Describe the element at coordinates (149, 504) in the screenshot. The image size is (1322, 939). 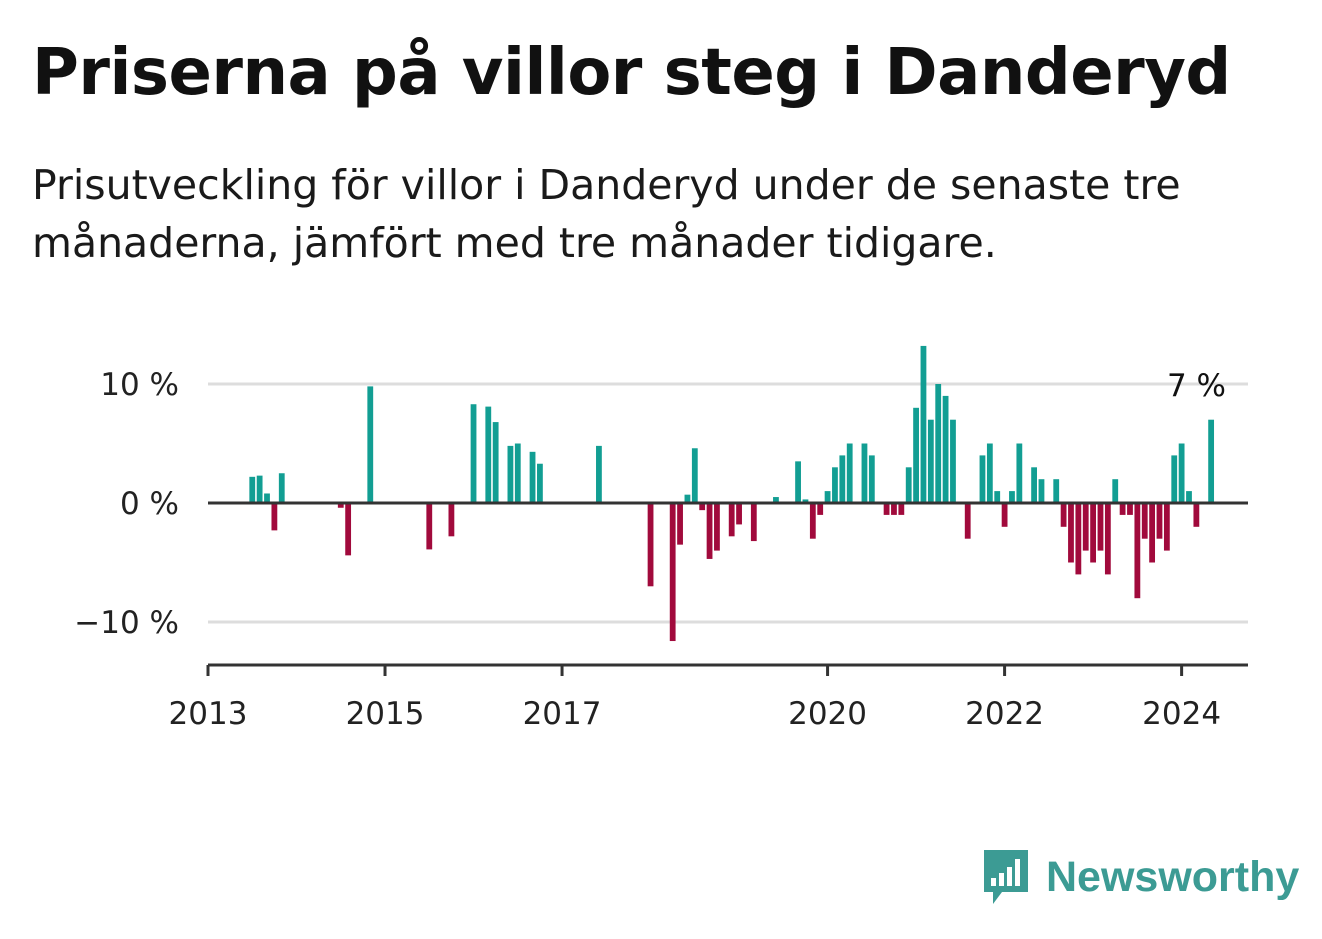
I see `y-tick-label: 0 %` at that location.